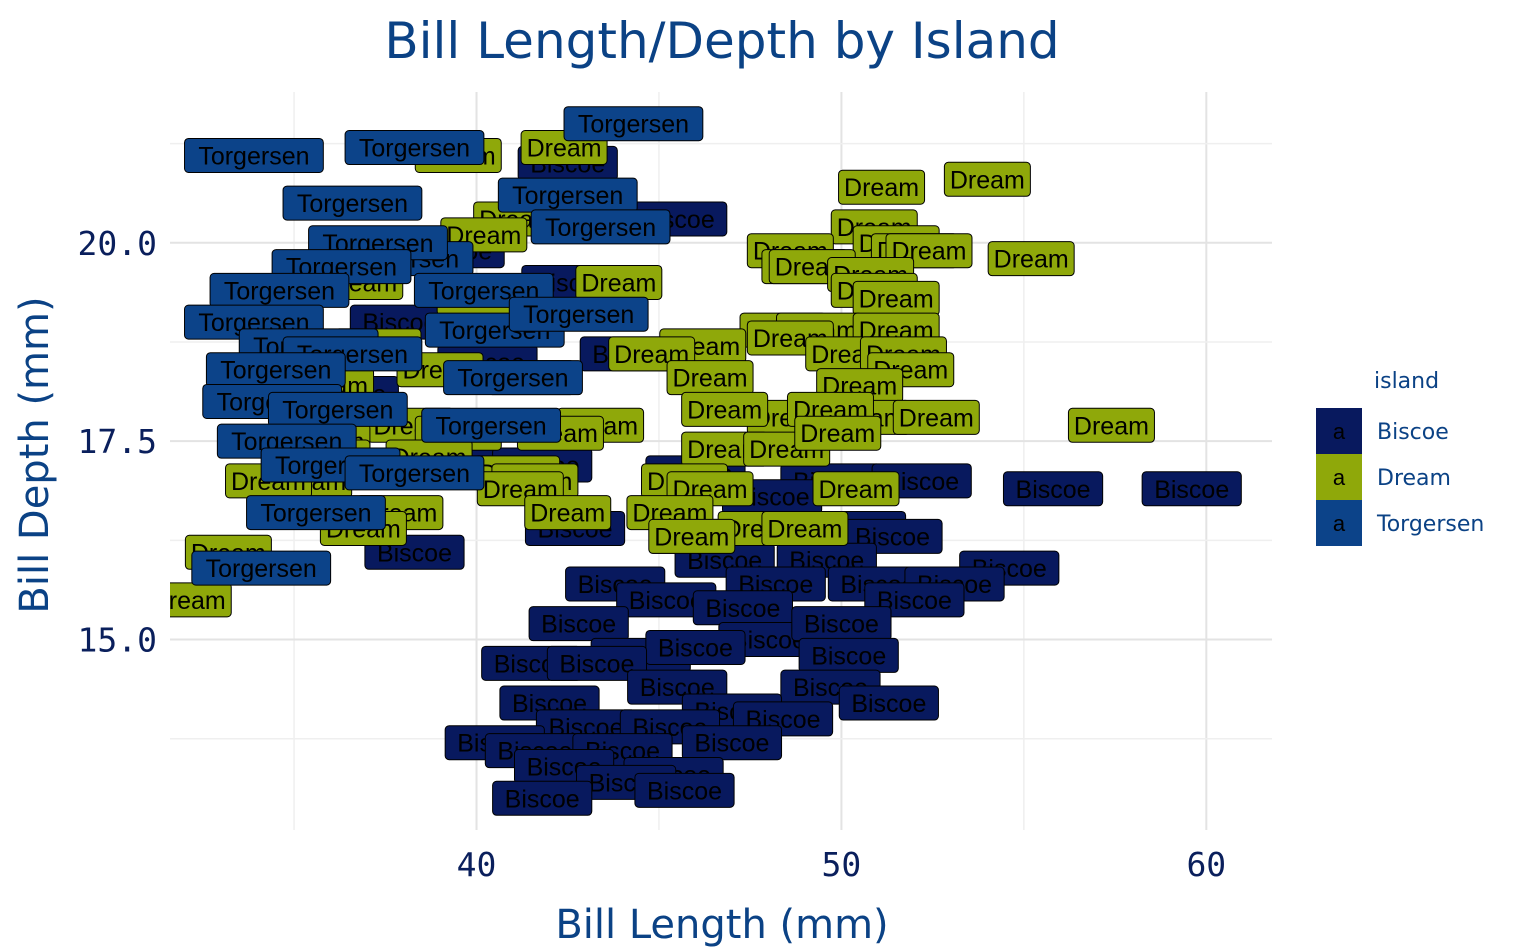  I want to click on y-axis-title: Bill Depth (mm), so click(35, 454).